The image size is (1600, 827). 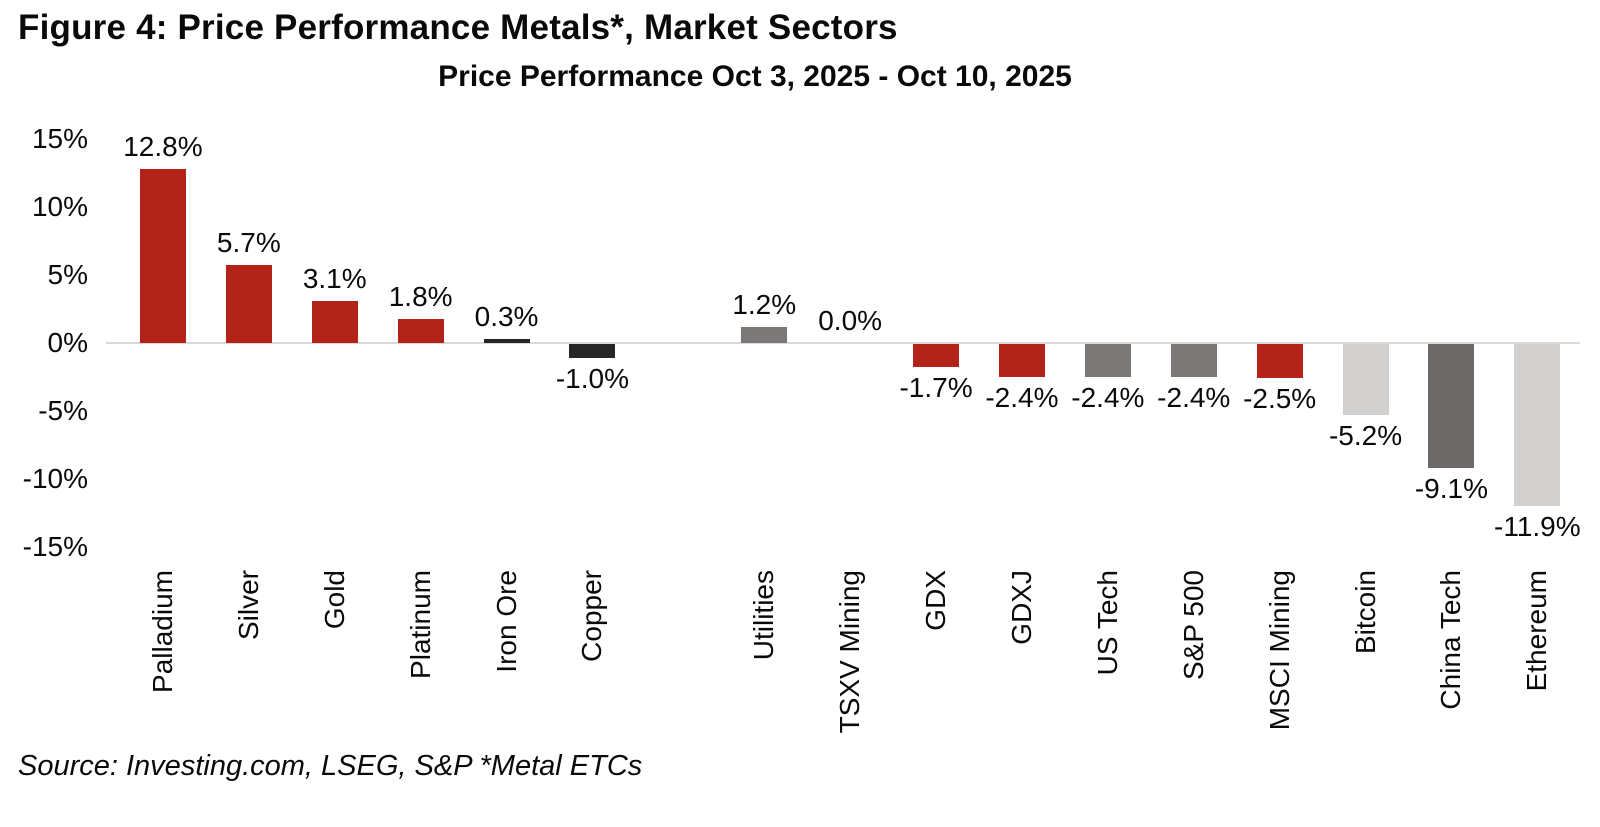 I want to click on x-label-copper: Copper, so click(x=592, y=616).